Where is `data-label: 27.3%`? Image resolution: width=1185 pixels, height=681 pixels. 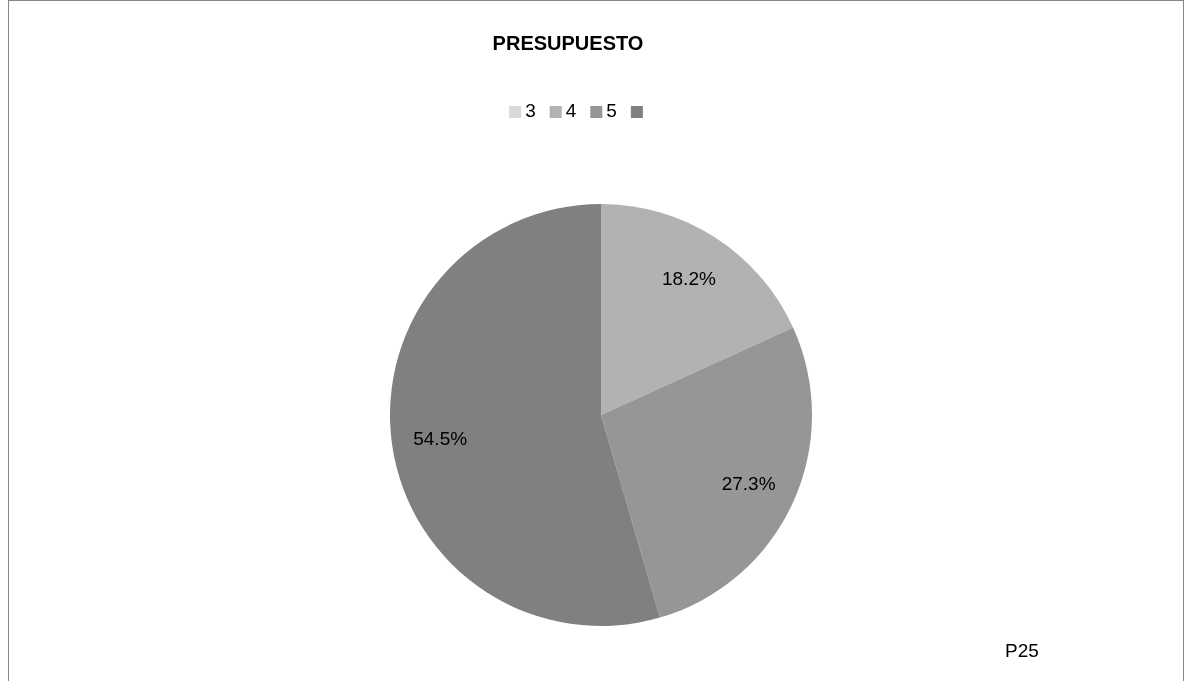 data-label: 27.3% is located at coordinates (748, 483).